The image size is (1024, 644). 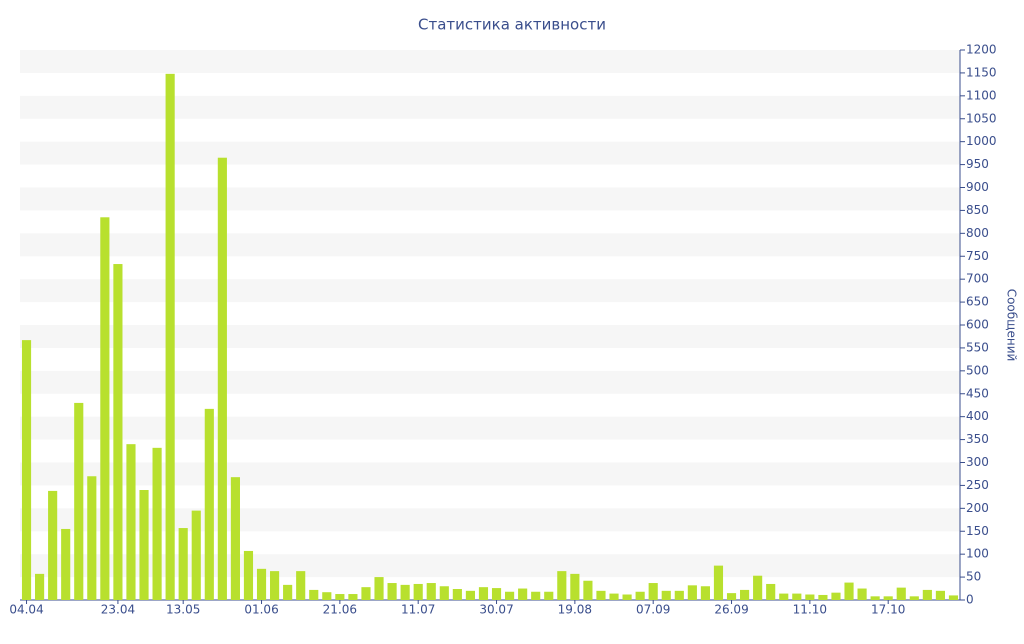 I want to click on y-tick-label: 100, so click(x=977, y=554).